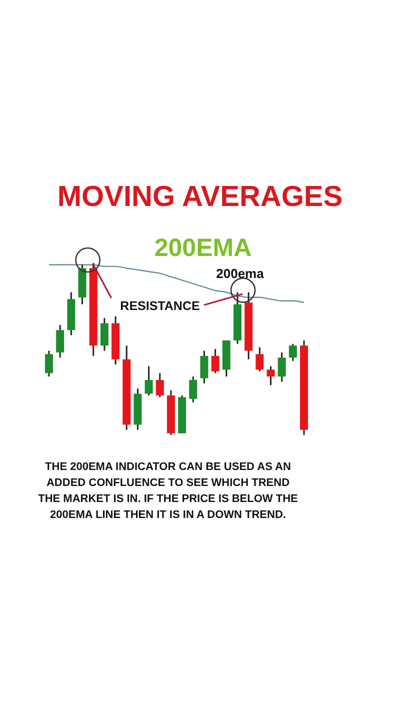 Image resolution: width=405 pixels, height=720 pixels. Describe the element at coordinates (168, 515) in the screenshot. I see `text: 200EMA LINE THEN IT IS IN A DOWN TREND.` at that location.